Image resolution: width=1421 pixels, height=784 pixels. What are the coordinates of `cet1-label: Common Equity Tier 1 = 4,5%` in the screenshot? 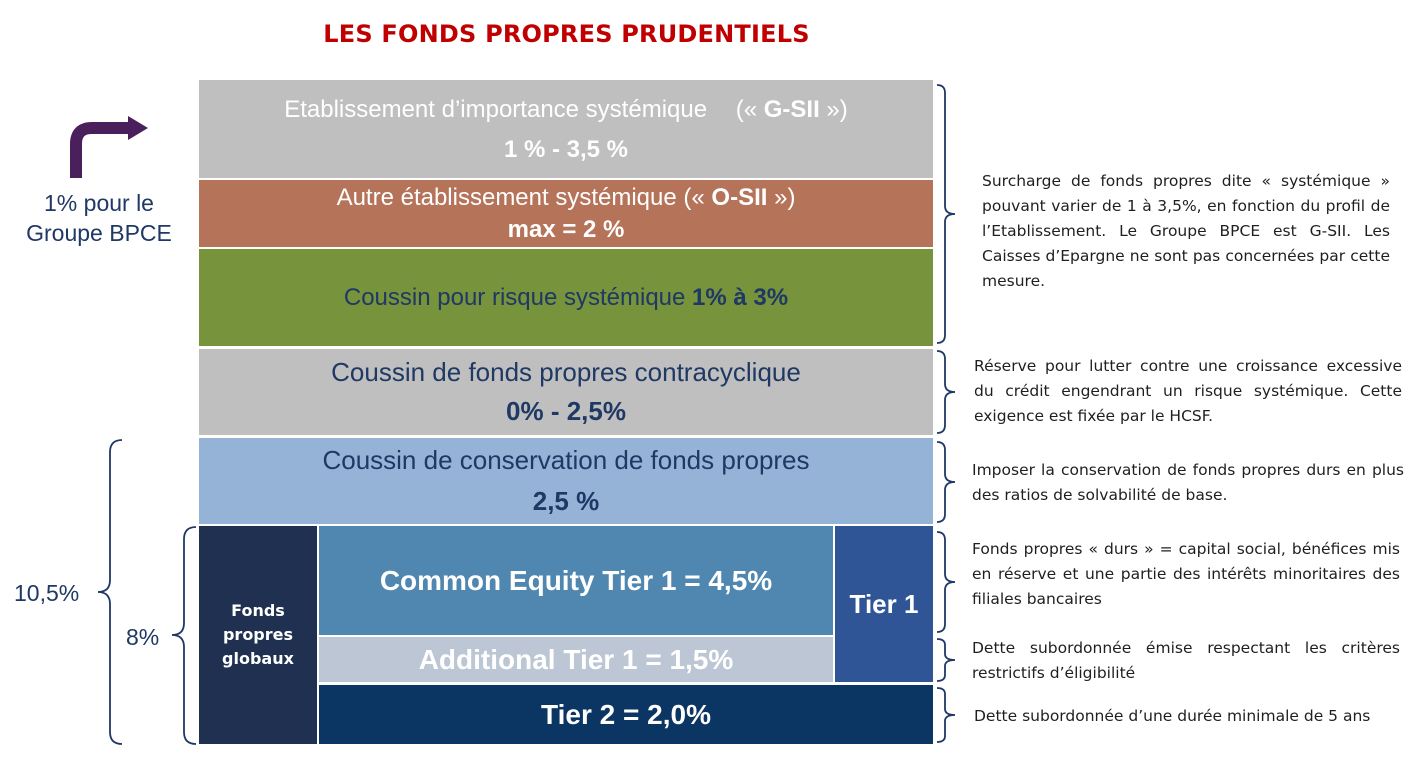 It's located at (576, 580).